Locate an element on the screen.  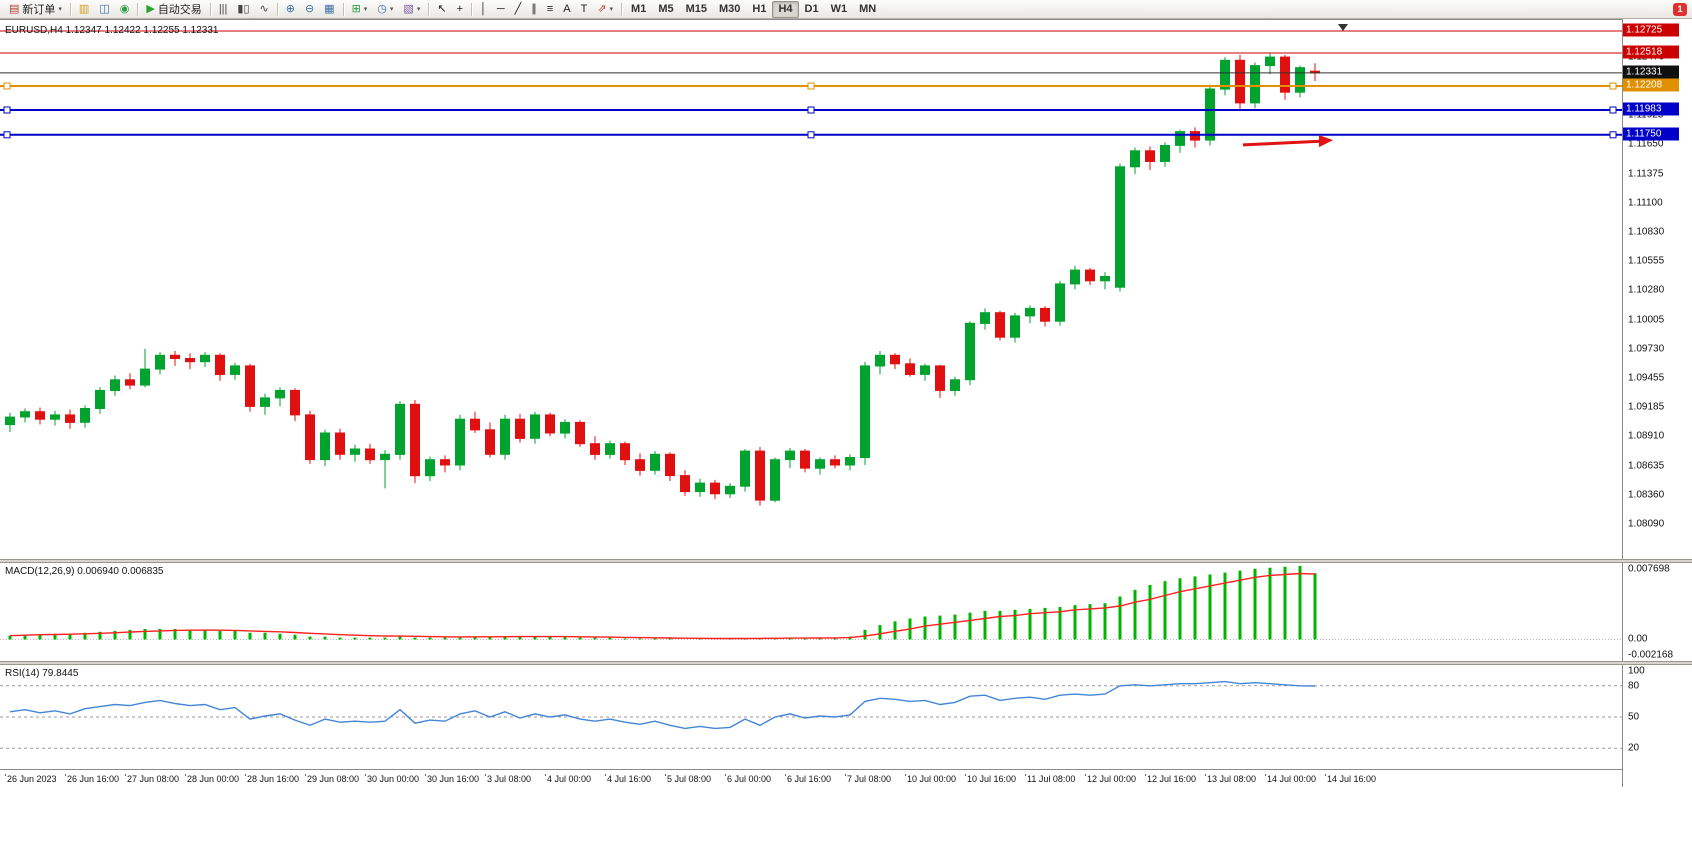
vertical-line-button: │ is located at coordinates (483, 9).